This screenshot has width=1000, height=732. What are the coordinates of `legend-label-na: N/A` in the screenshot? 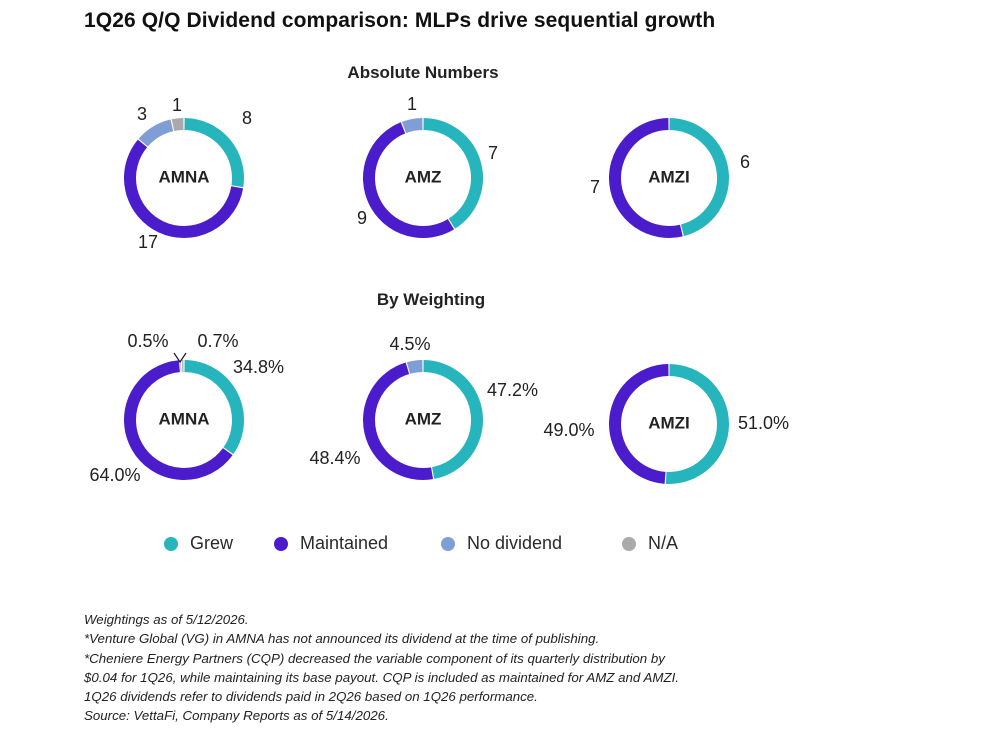 It's located at (663, 543).